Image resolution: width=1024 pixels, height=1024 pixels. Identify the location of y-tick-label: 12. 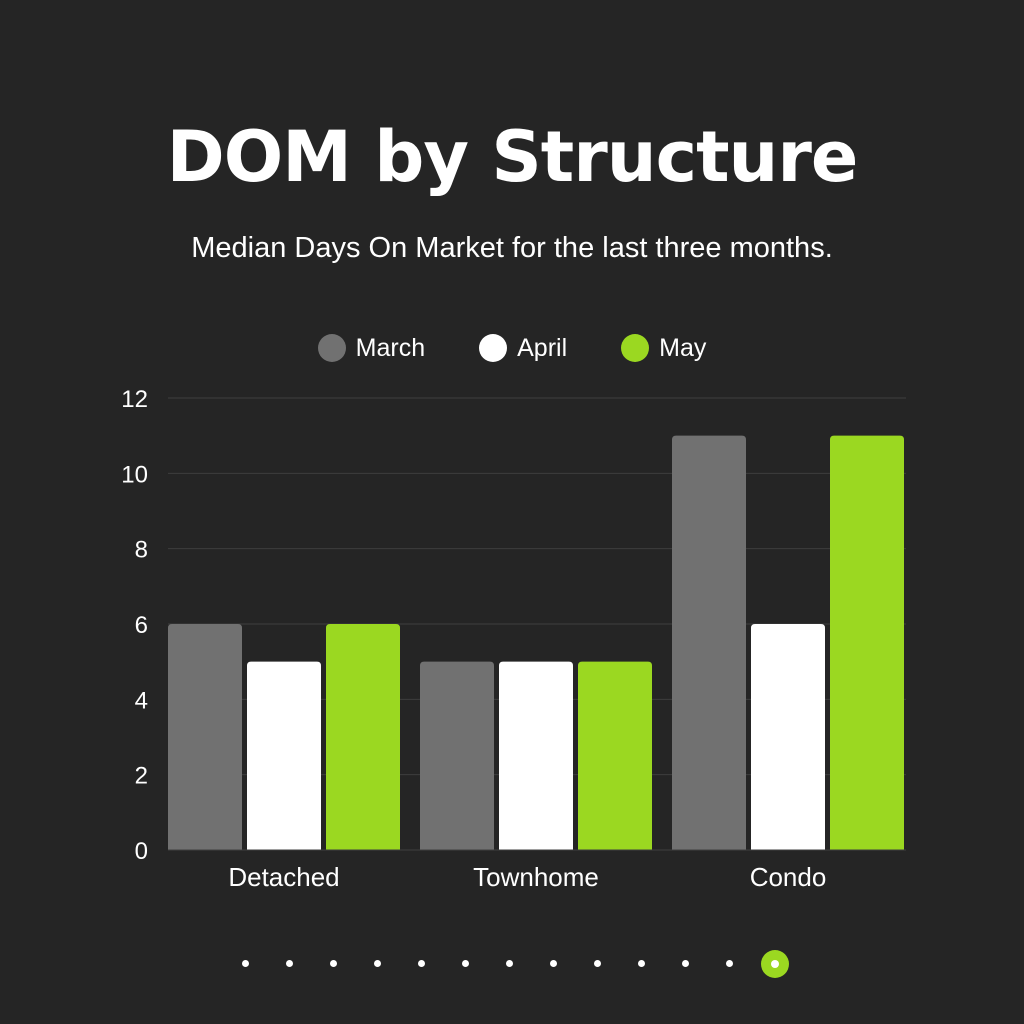
(134, 399).